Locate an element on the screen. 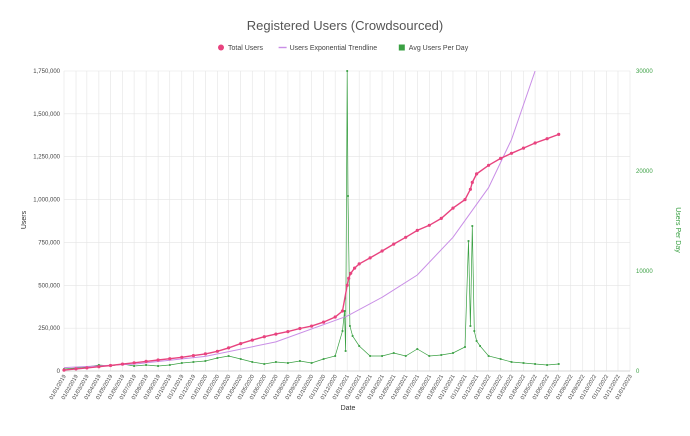  legend-item: Users Exponential Trendline is located at coordinates (328, 48).